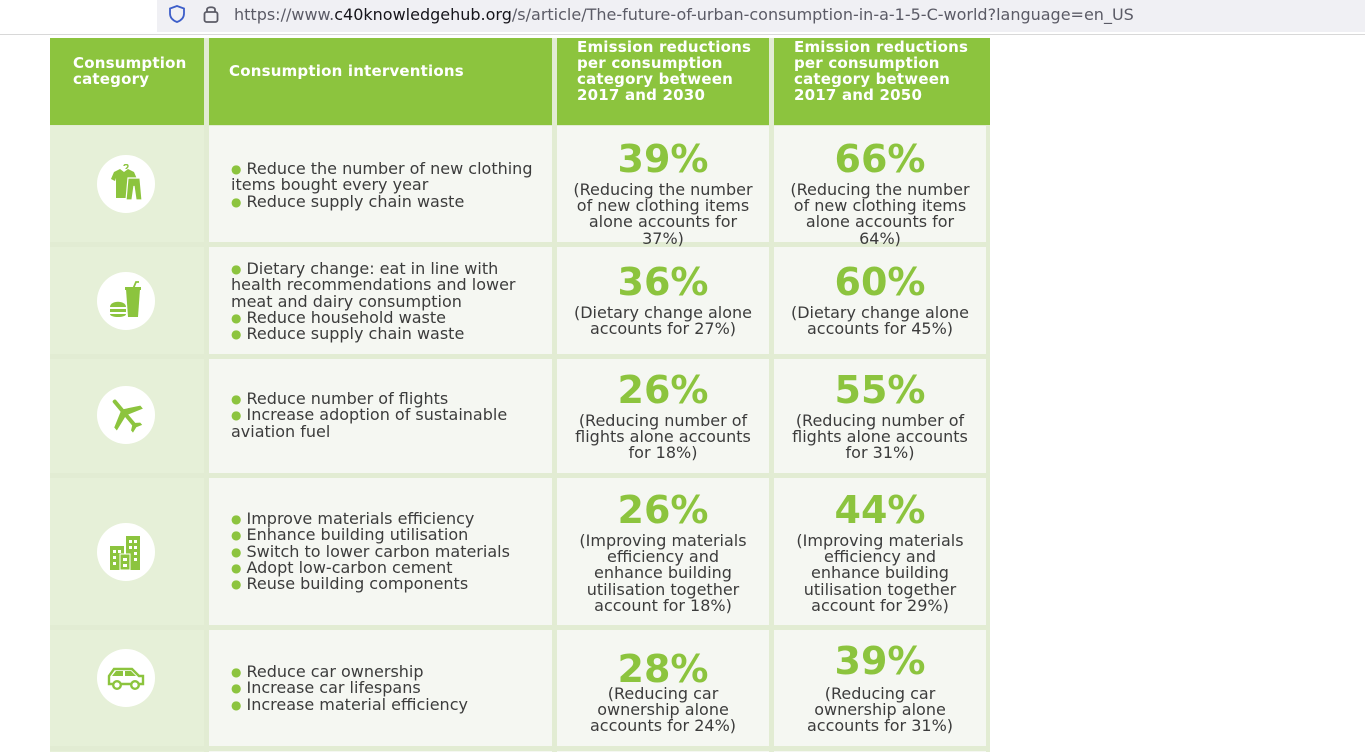 This screenshot has width=1365, height=752. I want to click on category-cell-aviation, so click(127, 416).